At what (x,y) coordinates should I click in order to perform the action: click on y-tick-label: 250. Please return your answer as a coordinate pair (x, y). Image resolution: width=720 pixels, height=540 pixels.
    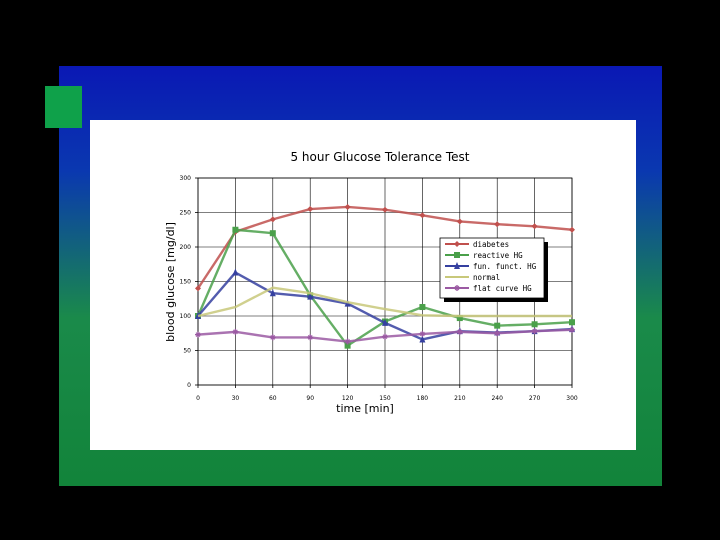
    Looking at the image, I should click on (186, 213).